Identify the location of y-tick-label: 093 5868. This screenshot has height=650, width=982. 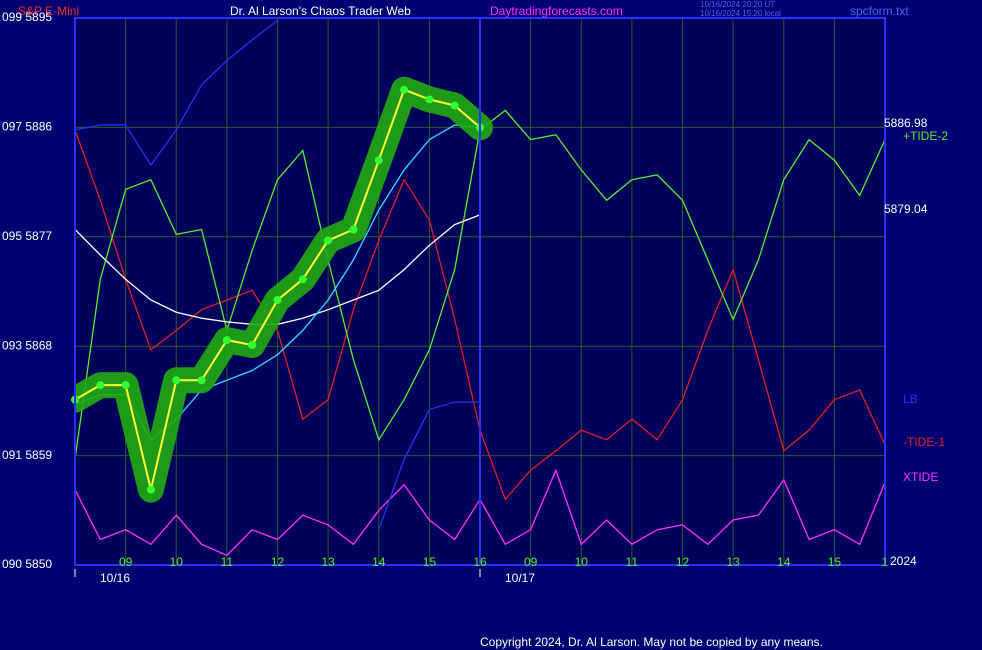
(27, 345).